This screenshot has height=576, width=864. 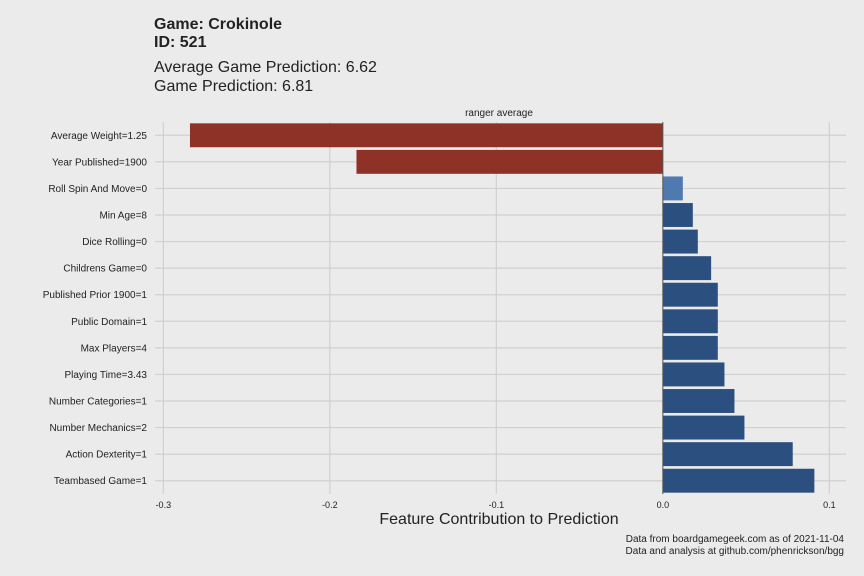 I want to click on y-tick-label: Number Categories=1, so click(x=98, y=402).